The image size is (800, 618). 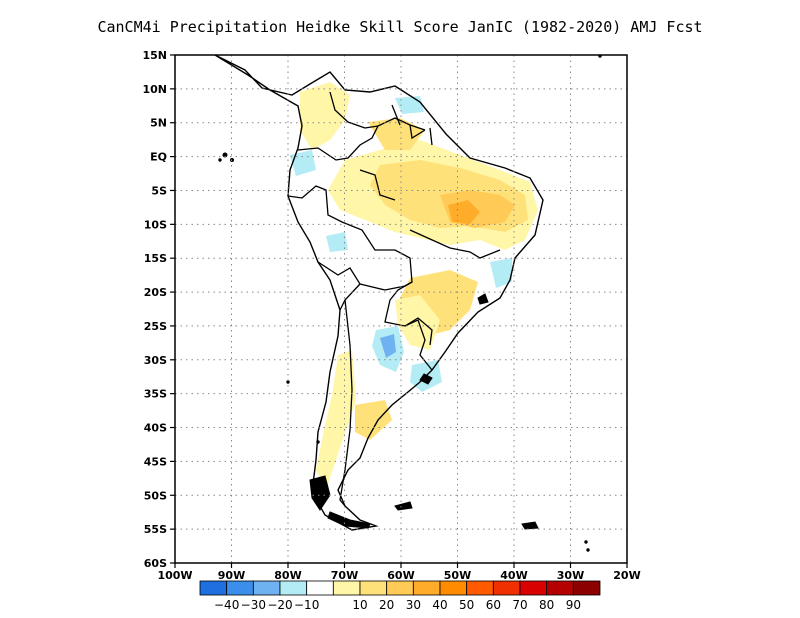 What do you see at coordinates (359, 605) in the screenshot?
I see `colorbar-label: 10` at bounding box center [359, 605].